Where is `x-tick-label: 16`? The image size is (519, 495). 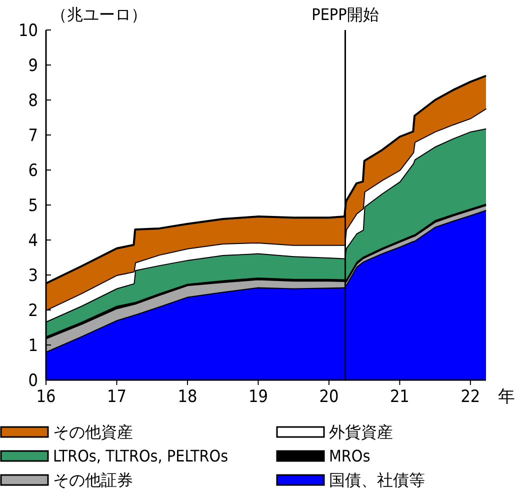
x-tick-label: 16 is located at coordinates (46, 397).